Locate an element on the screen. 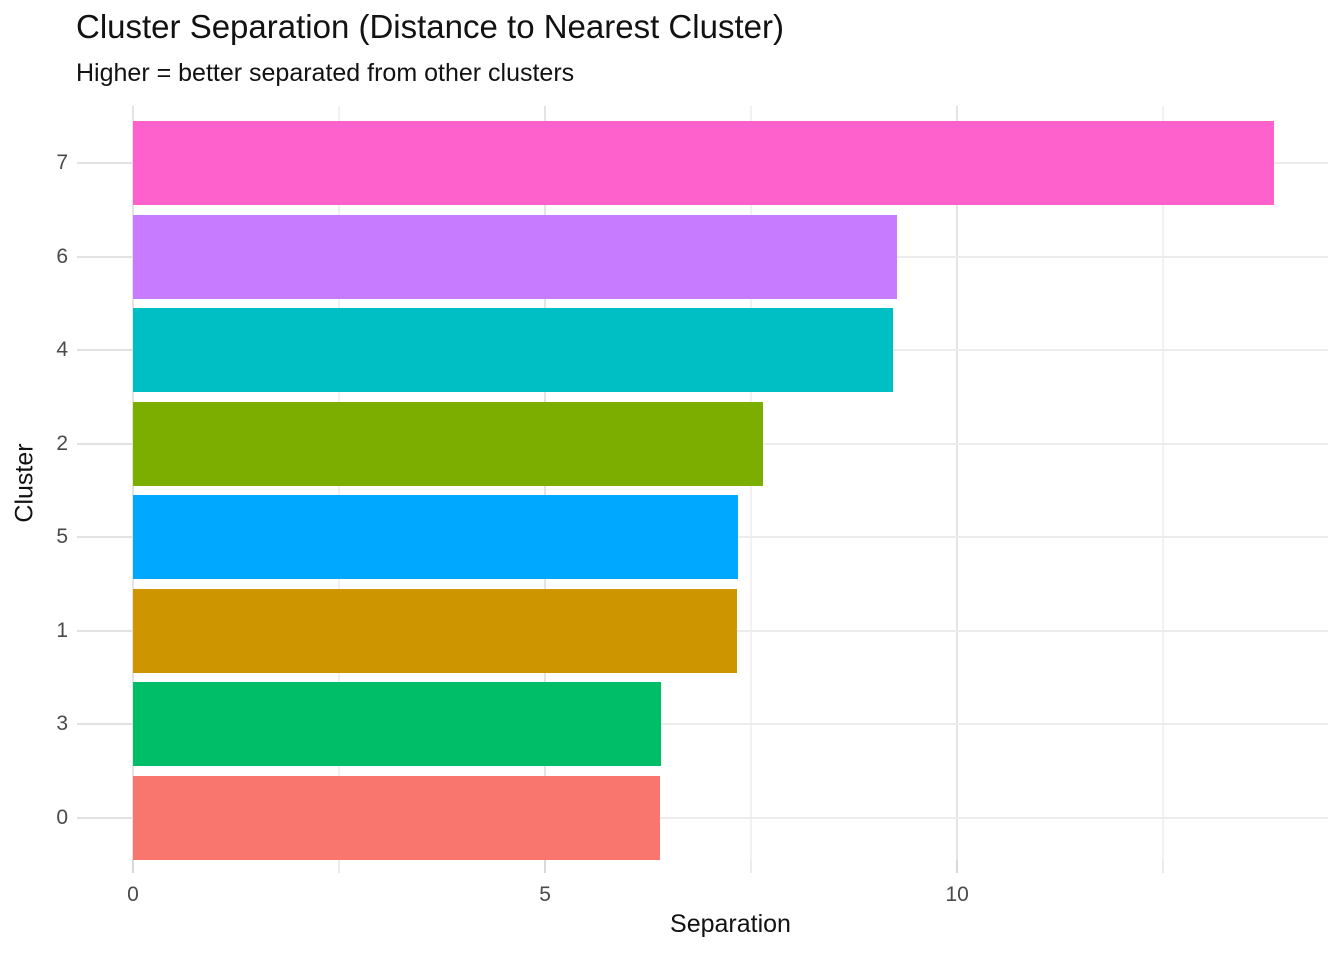  x-axis-title: Separation is located at coordinates (730, 924).